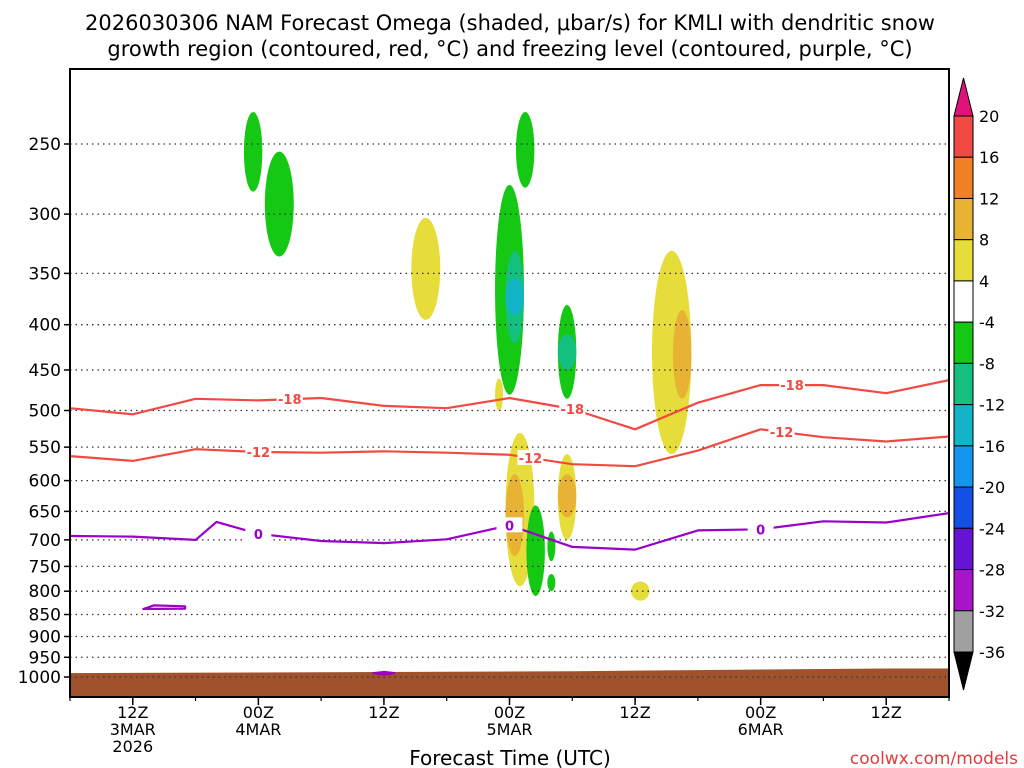 Image resolution: width=1024 pixels, height=768 pixels. Describe the element at coordinates (510, 757) in the screenshot. I see `x-axis-label: Forecast Time (UTC)` at that location.